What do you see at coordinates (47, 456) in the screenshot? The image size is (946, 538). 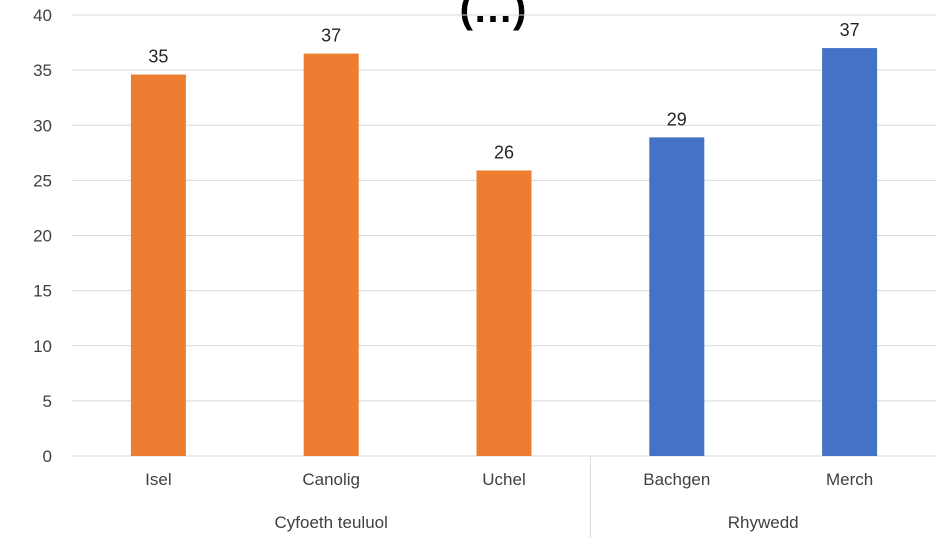 I see `y-tick-label: 0` at bounding box center [47, 456].